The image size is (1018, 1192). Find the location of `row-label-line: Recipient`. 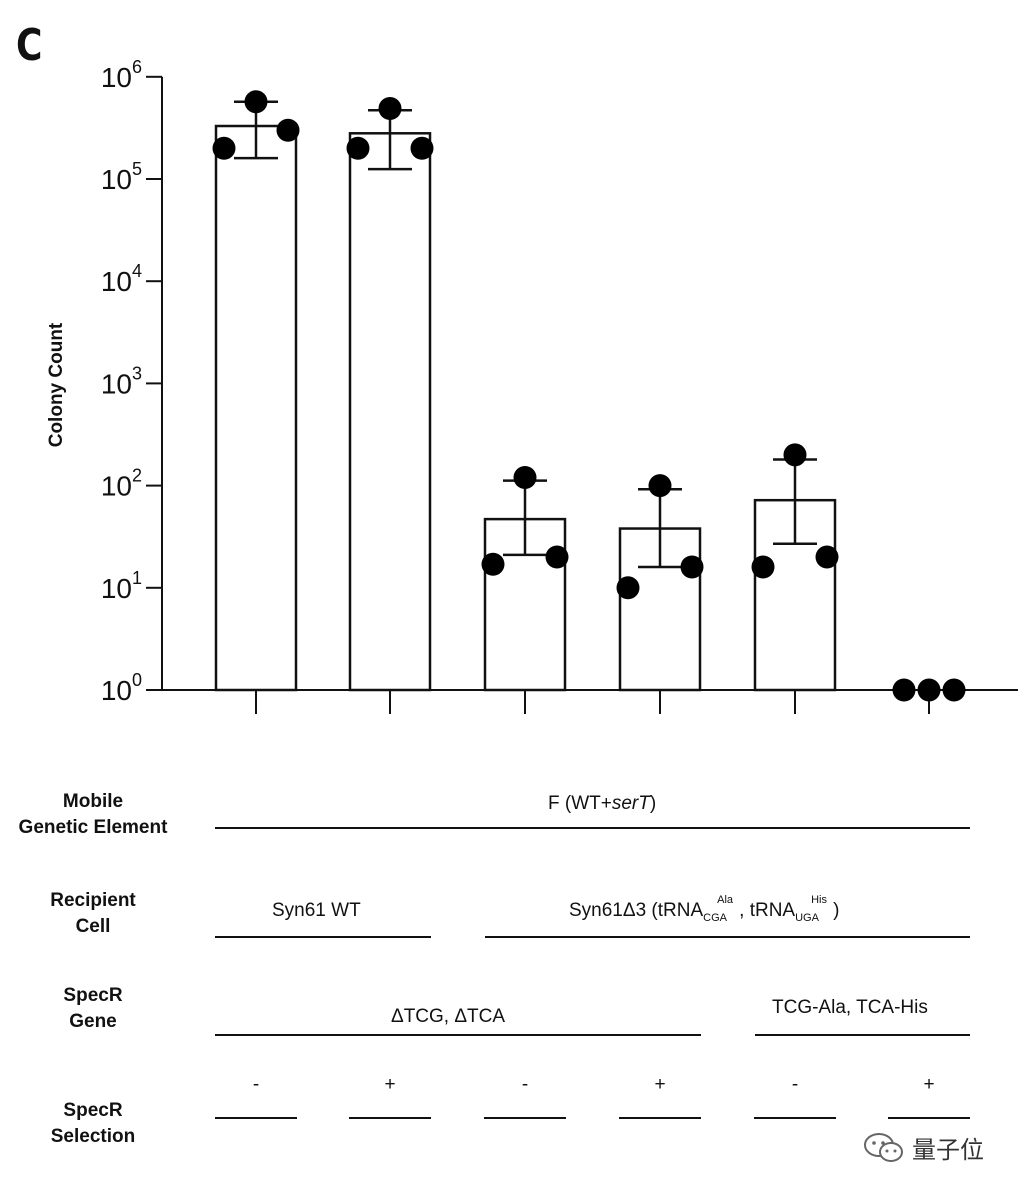

row-label-line: Recipient is located at coordinates (93, 900).